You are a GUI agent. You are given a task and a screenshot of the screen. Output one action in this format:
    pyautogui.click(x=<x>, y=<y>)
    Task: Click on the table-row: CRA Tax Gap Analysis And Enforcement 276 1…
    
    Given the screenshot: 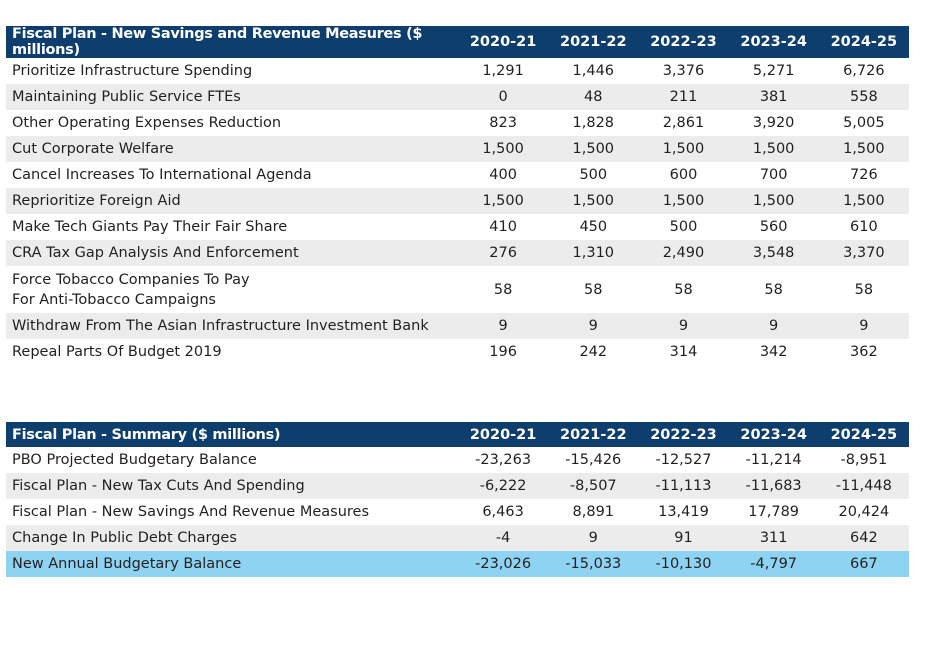 What is the action you would take?
    pyautogui.click(x=457, y=253)
    